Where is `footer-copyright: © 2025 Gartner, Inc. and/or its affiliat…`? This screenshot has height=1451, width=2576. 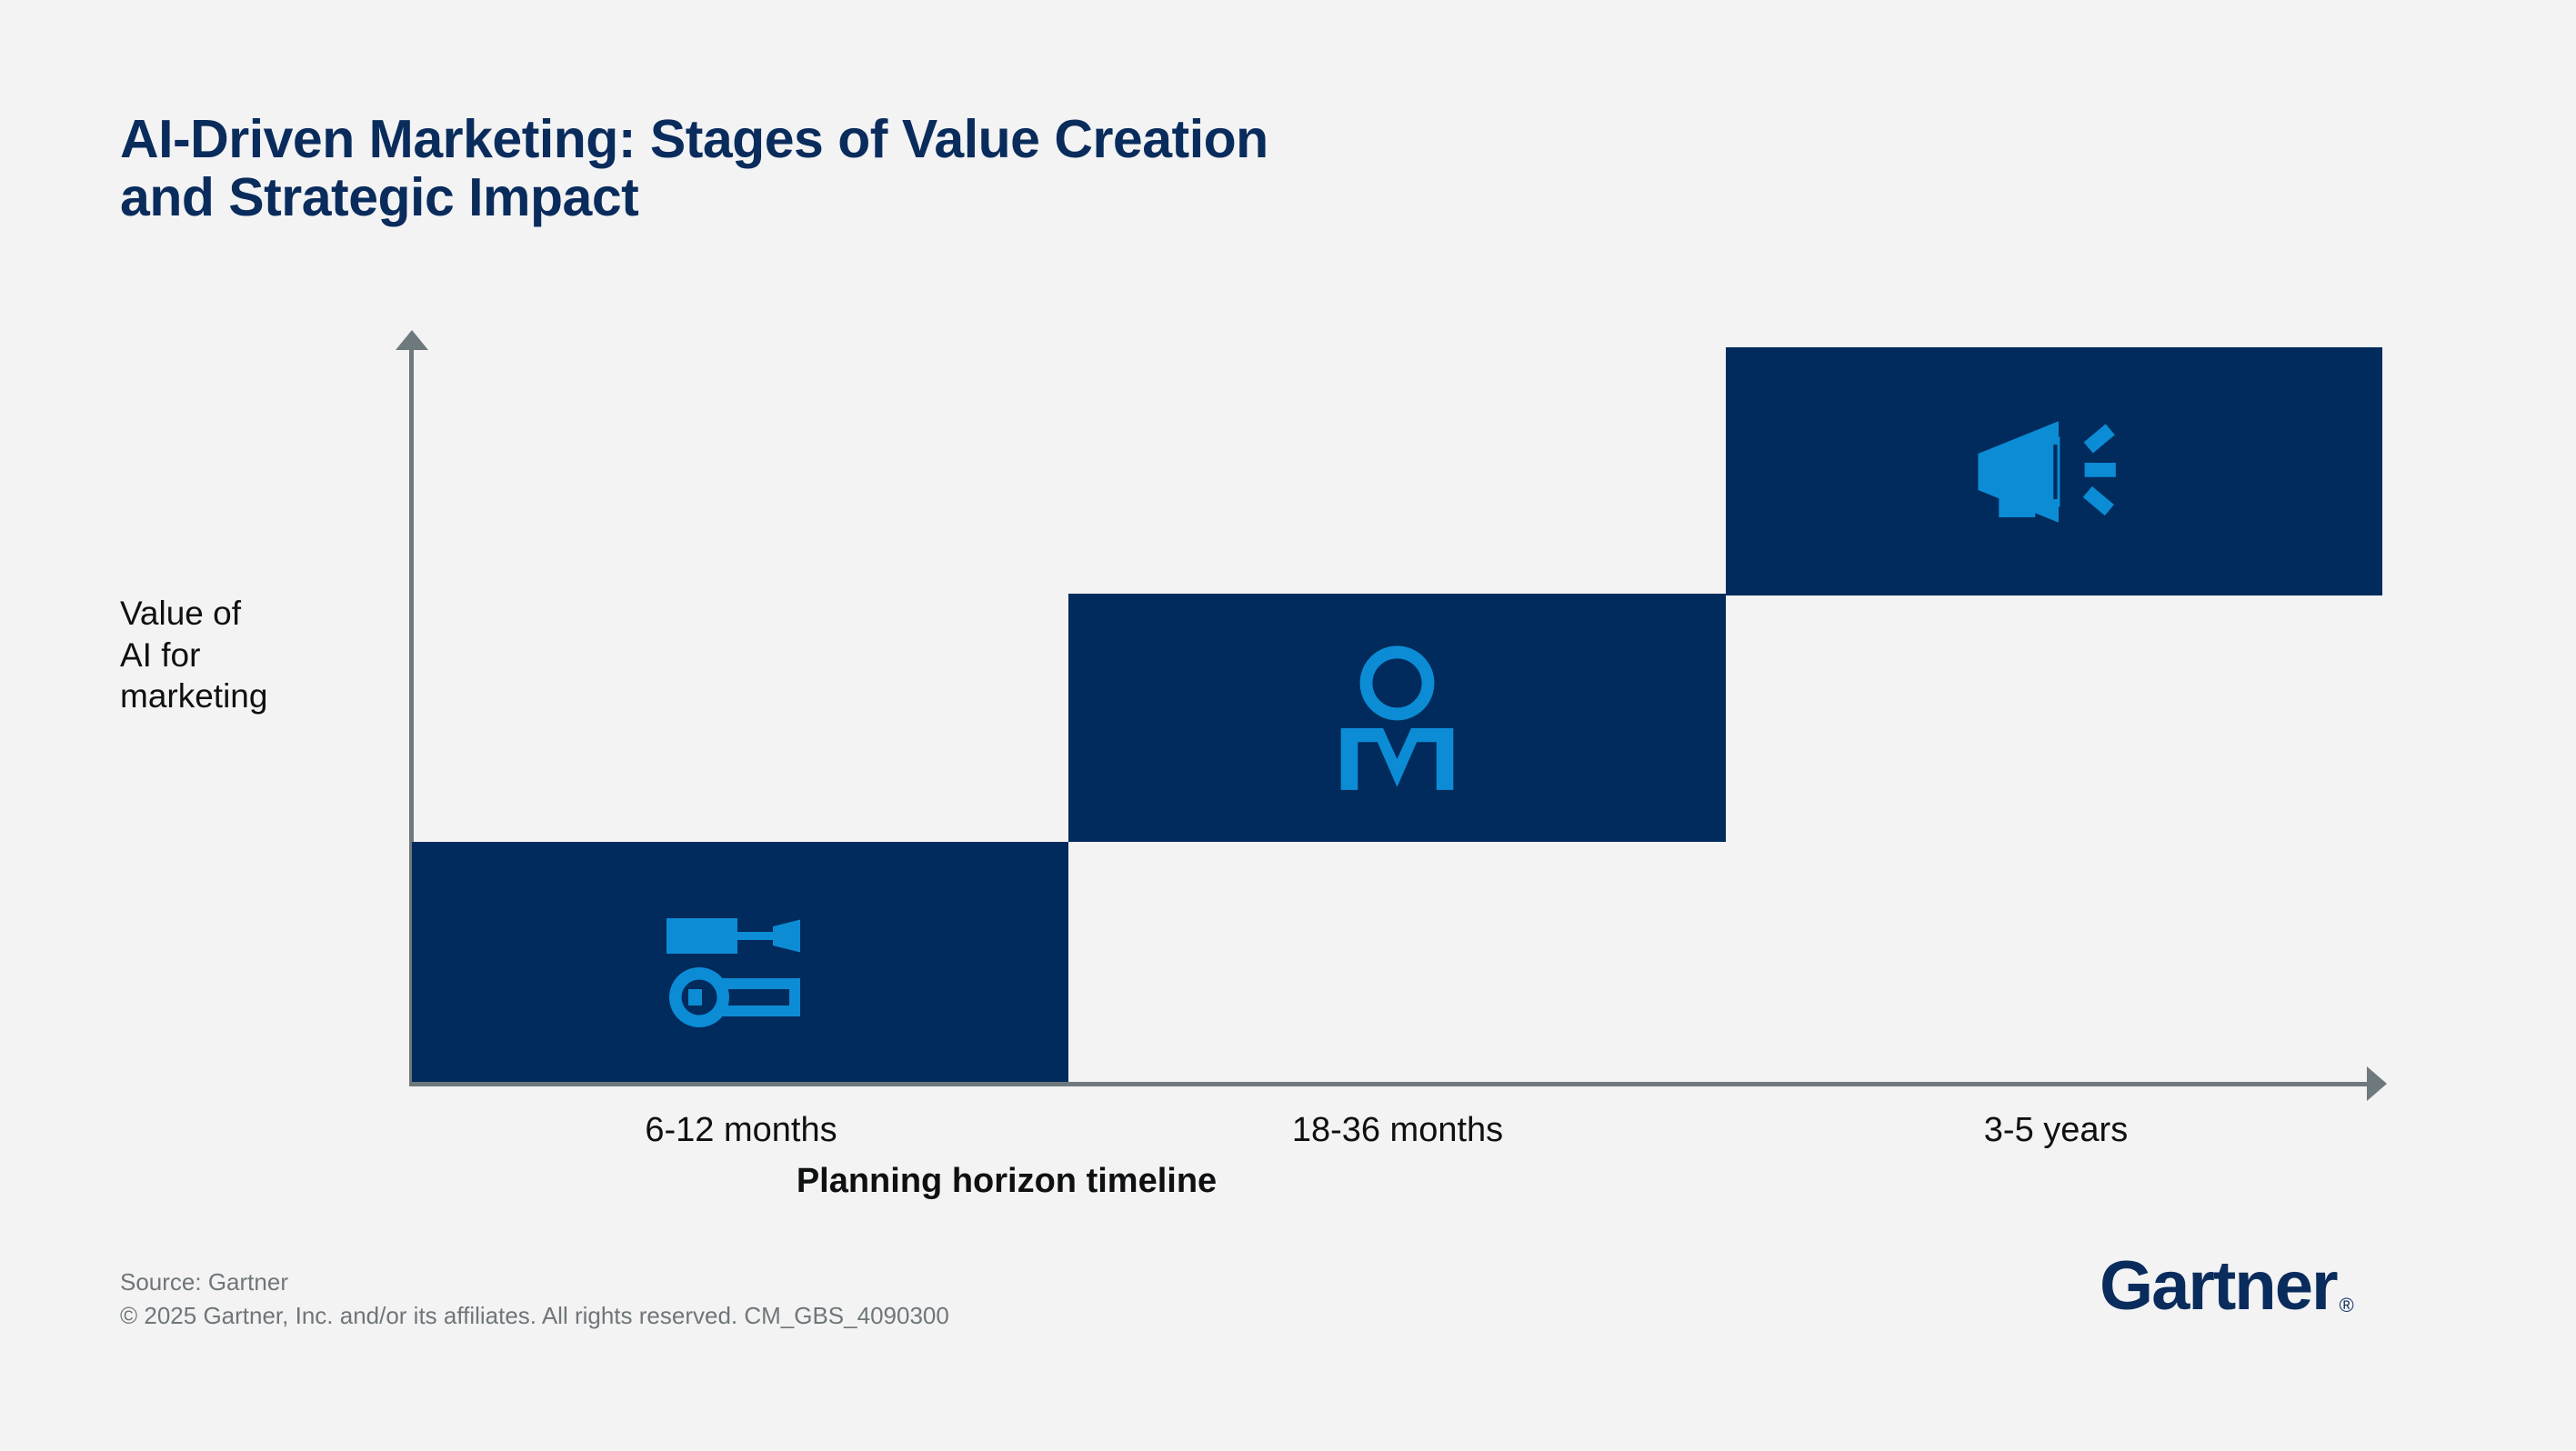 footer-copyright: © 2025 Gartner, Inc. and/or its affiliat… is located at coordinates (534, 1315).